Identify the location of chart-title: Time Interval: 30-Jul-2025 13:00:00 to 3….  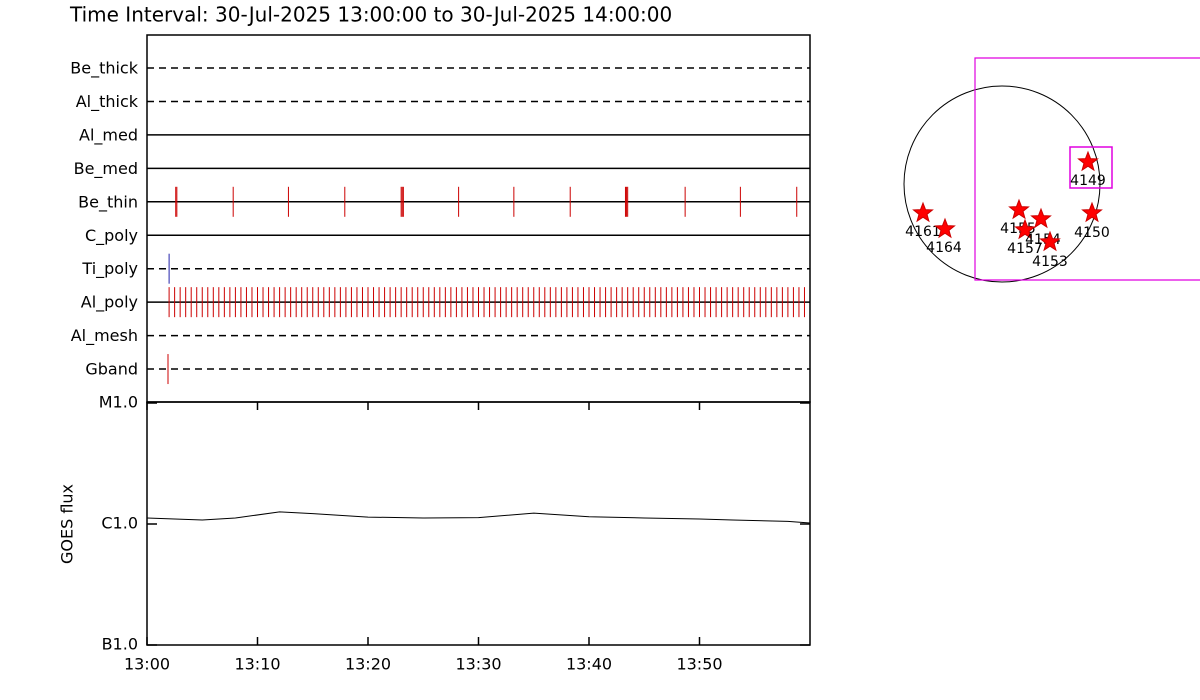
(370, 15).